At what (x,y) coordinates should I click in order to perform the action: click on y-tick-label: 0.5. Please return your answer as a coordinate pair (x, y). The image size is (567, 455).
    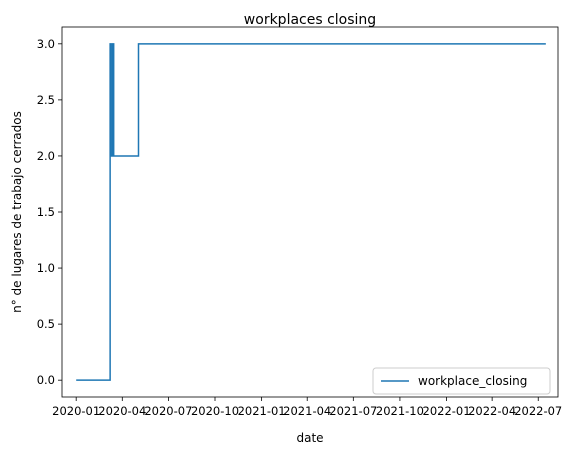
    Looking at the image, I should click on (46, 324).